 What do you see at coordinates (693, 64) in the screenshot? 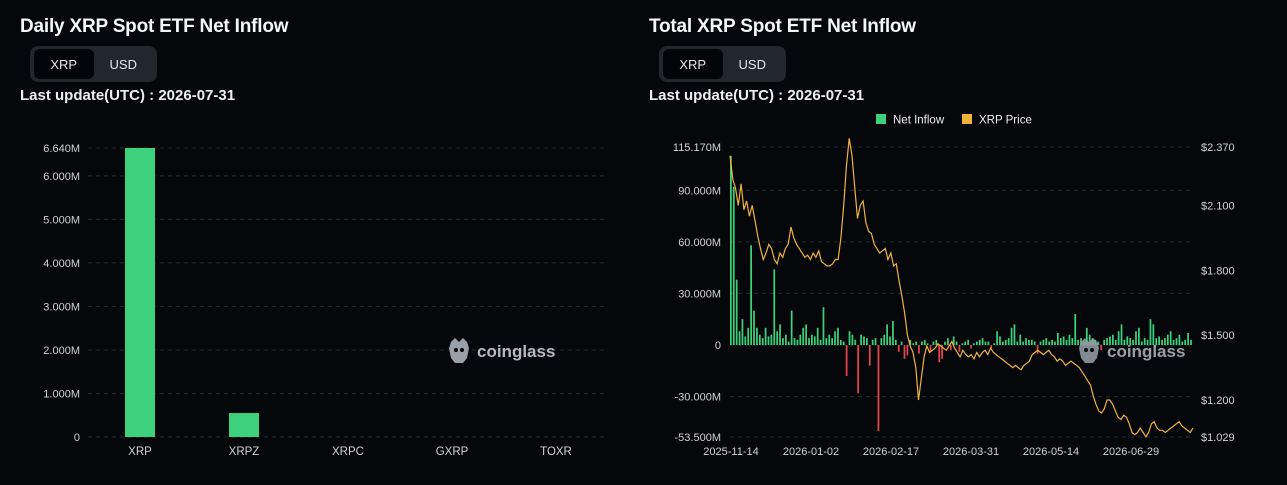
I see `total-toggle-xrp: XRP` at bounding box center [693, 64].